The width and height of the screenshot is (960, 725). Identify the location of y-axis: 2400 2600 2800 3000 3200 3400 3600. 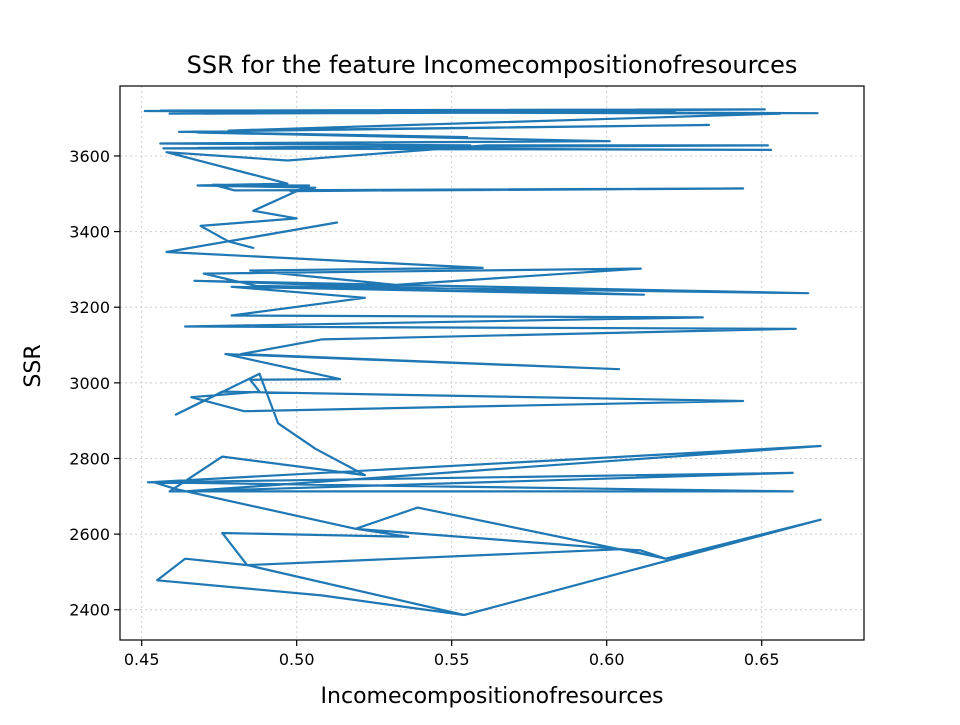
(94, 383).